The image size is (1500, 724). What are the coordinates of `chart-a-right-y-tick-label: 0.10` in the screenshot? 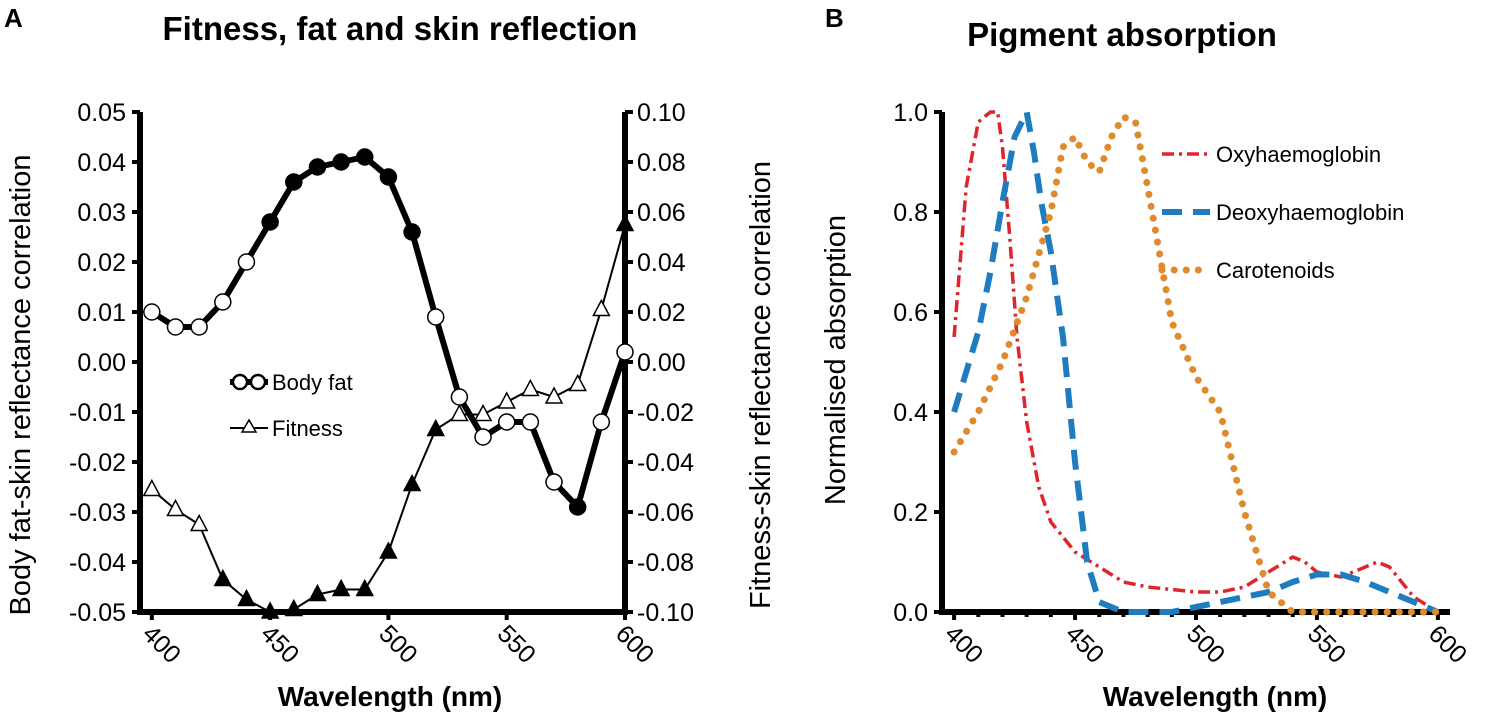 It's located at (661, 113).